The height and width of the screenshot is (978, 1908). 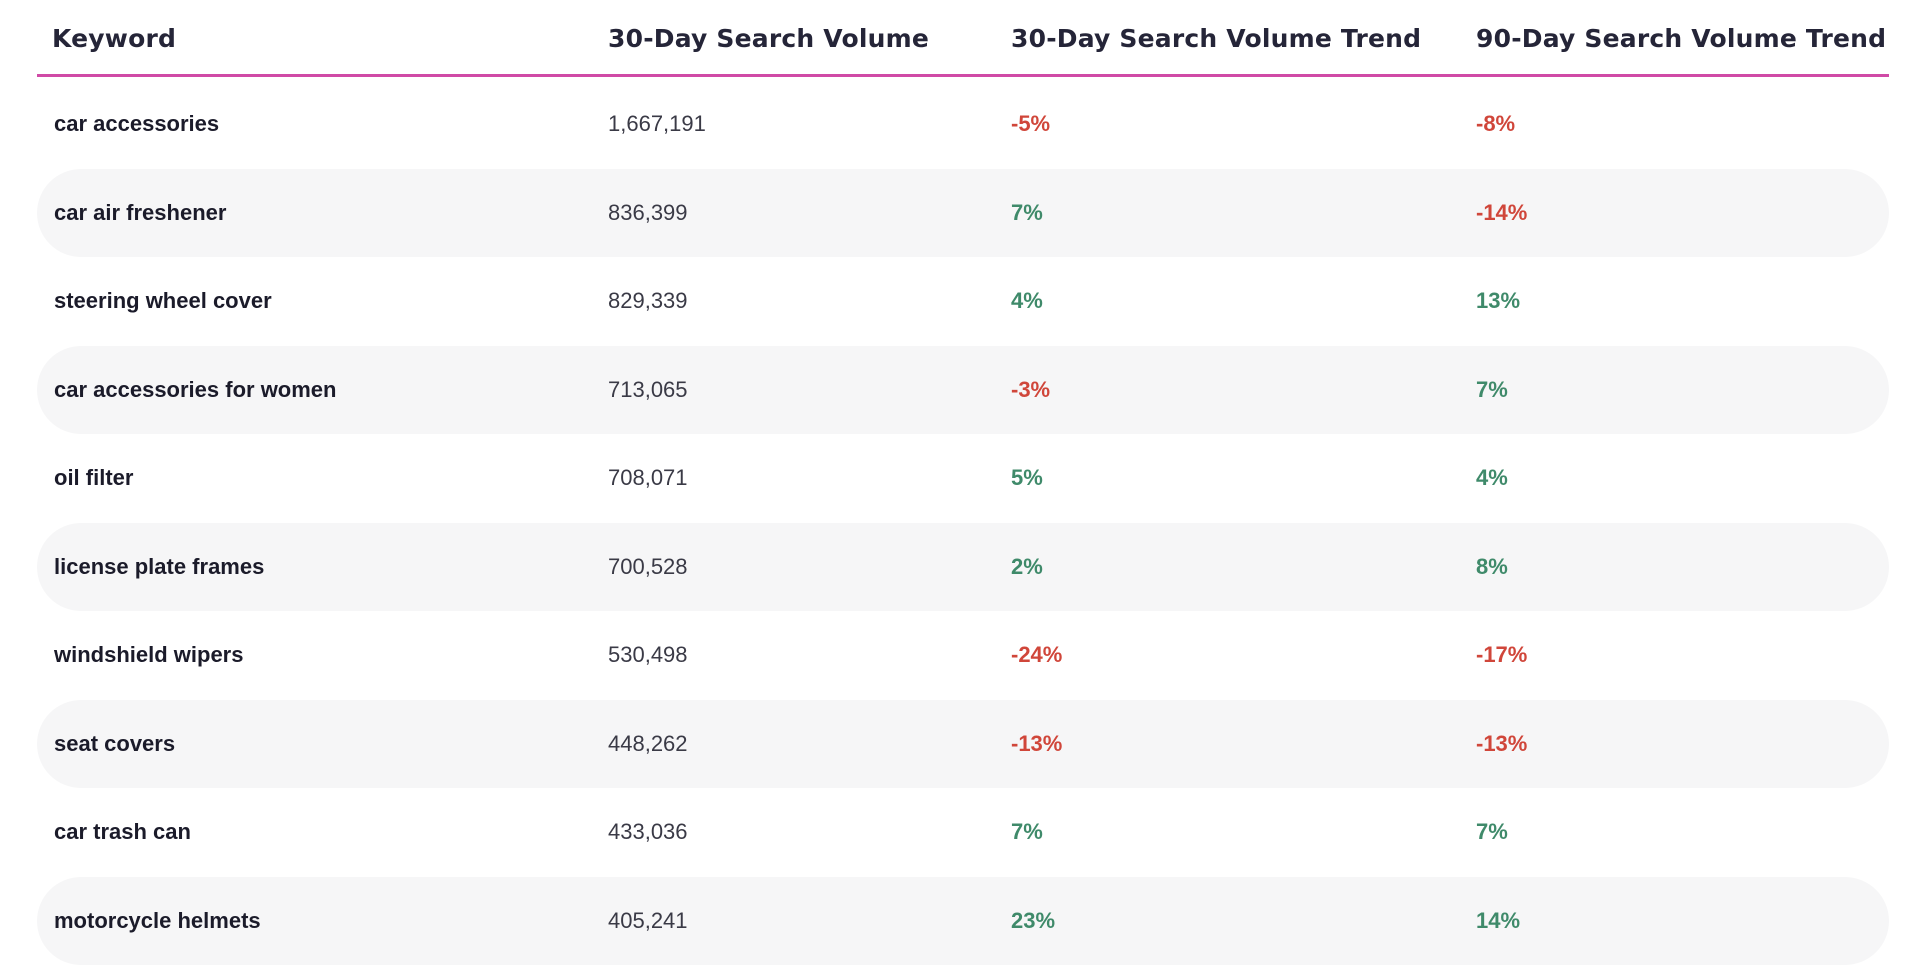 I want to click on table-row: motorcycle helmets 405,241 23% 14%, so click(x=963, y=920).